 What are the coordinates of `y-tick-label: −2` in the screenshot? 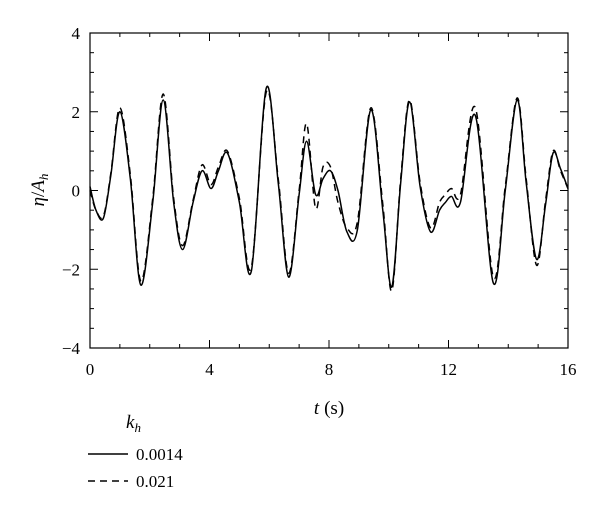 It's located at (71, 269).